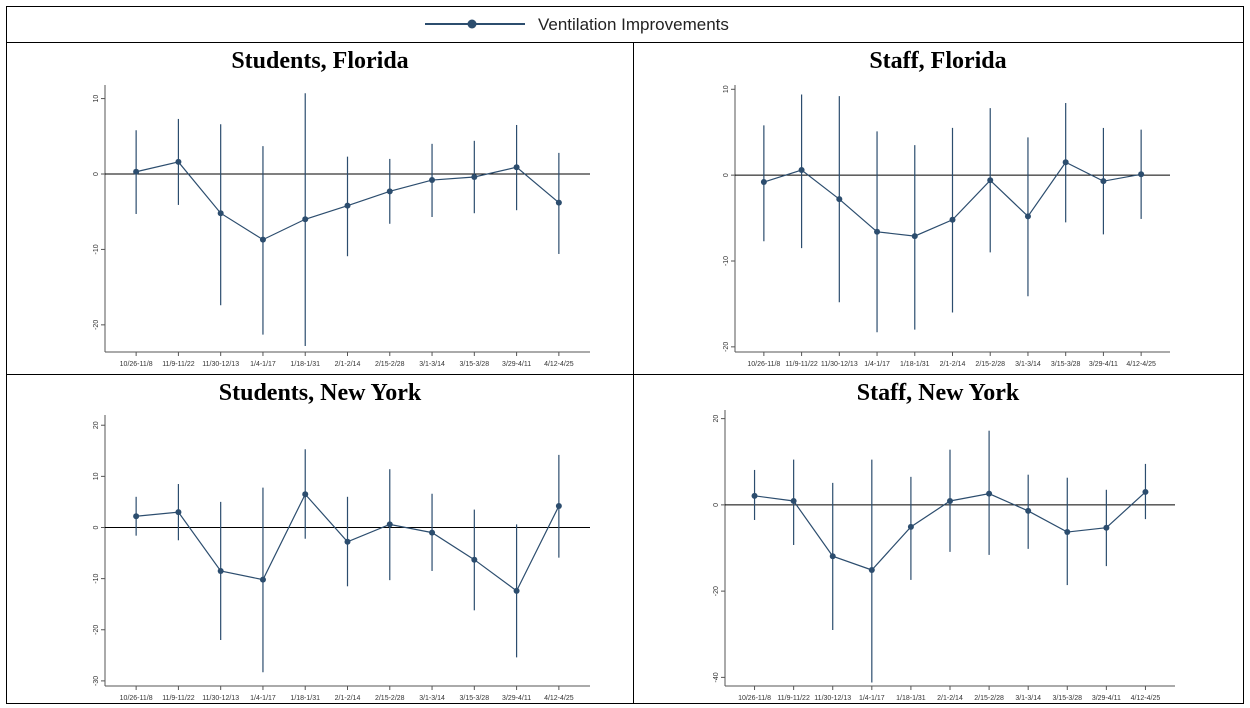 Image resolution: width=1250 pixels, height=708 pixels. I want to click on legend-marker, so click(472, 24).